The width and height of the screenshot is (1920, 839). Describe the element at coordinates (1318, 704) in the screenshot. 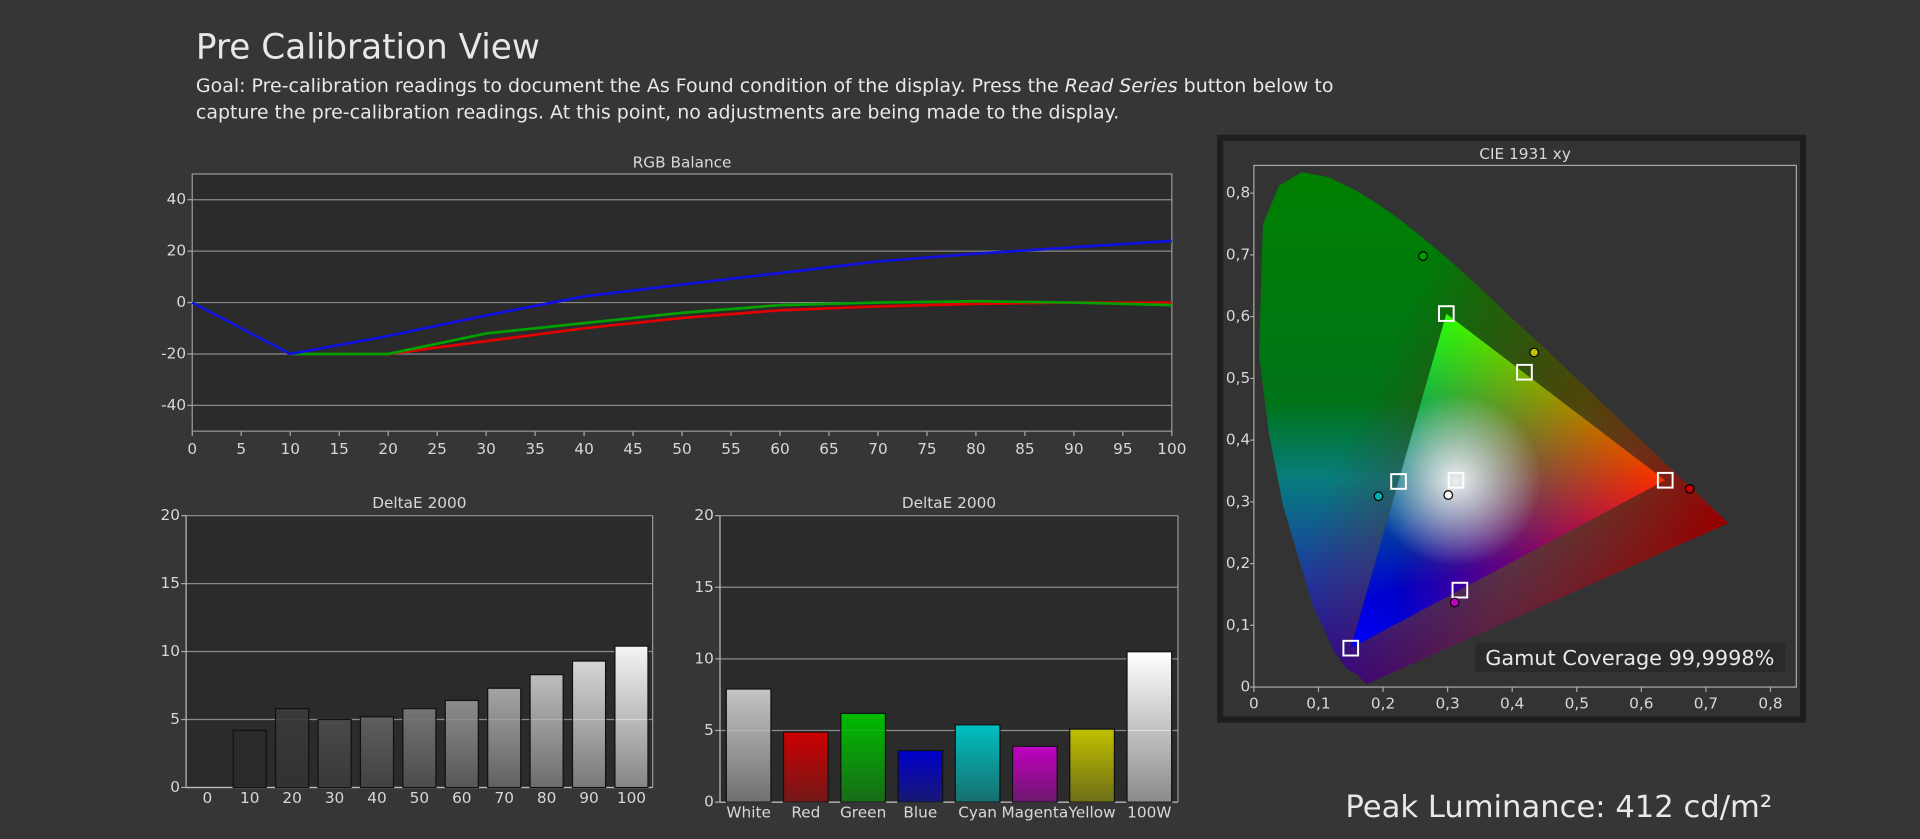

I see `x-tick-label: 0,1` at that location.